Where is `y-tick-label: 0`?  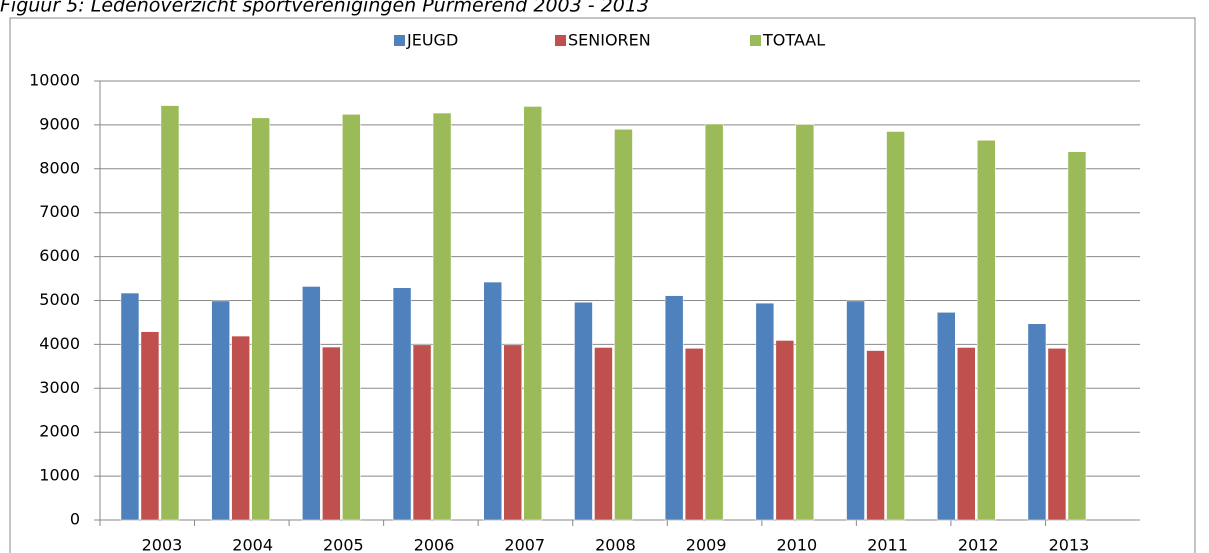 y-tick-label: 0 is located at coordinates (75, 519).